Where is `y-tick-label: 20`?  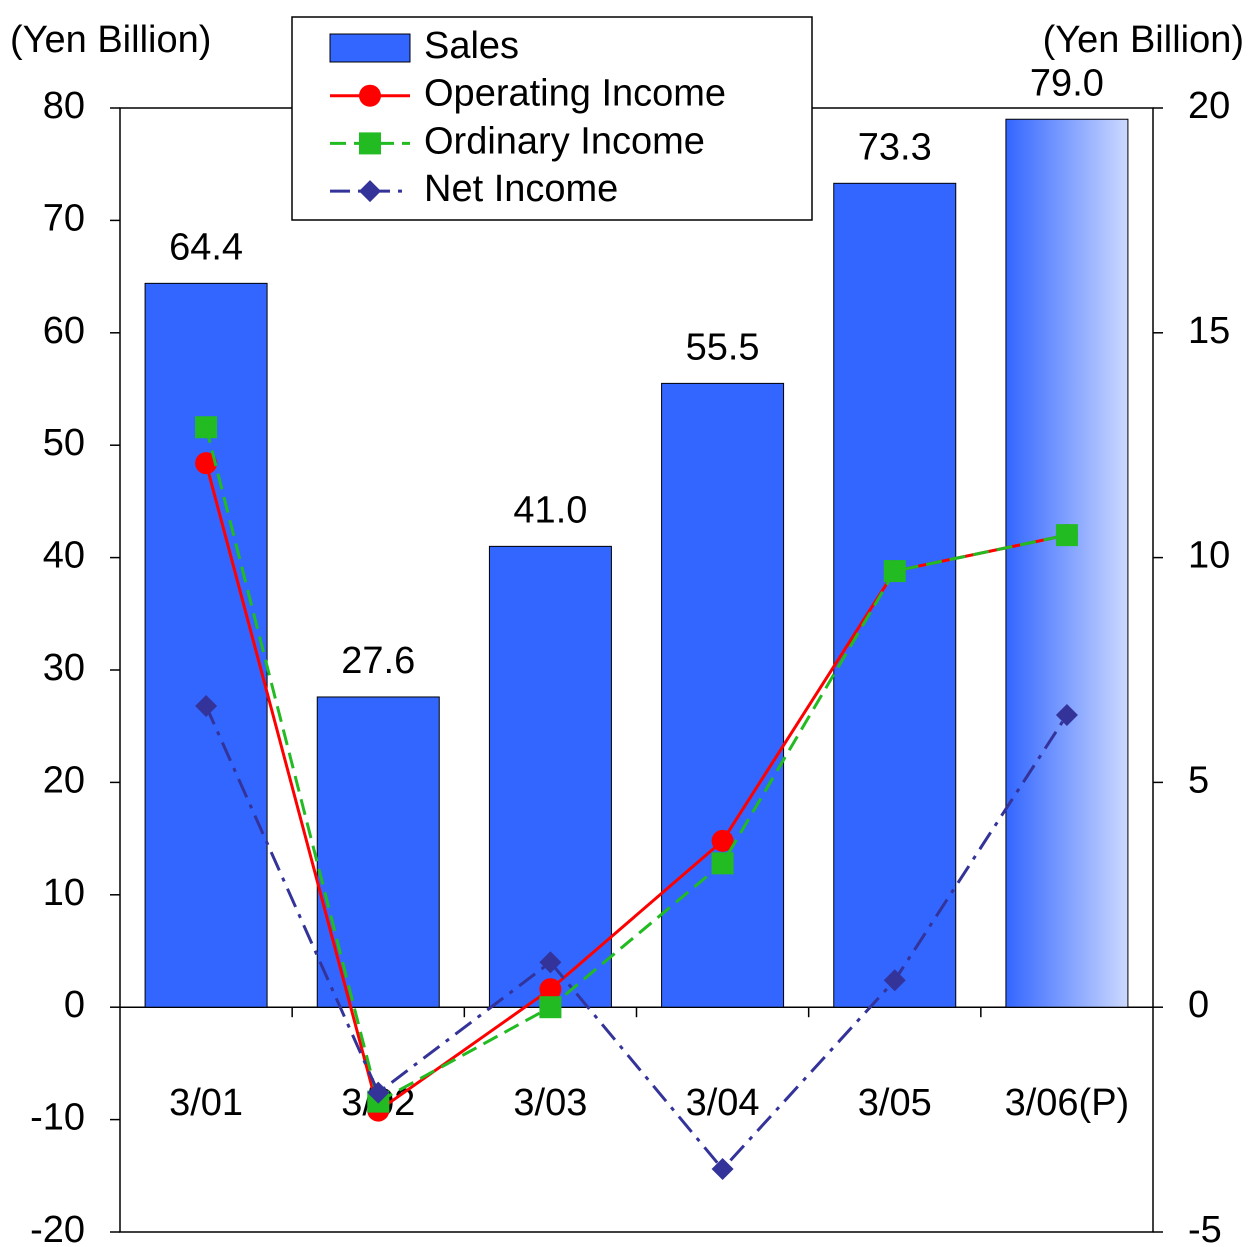 y-tick-label: 20 is located at coordinates (64, 780).